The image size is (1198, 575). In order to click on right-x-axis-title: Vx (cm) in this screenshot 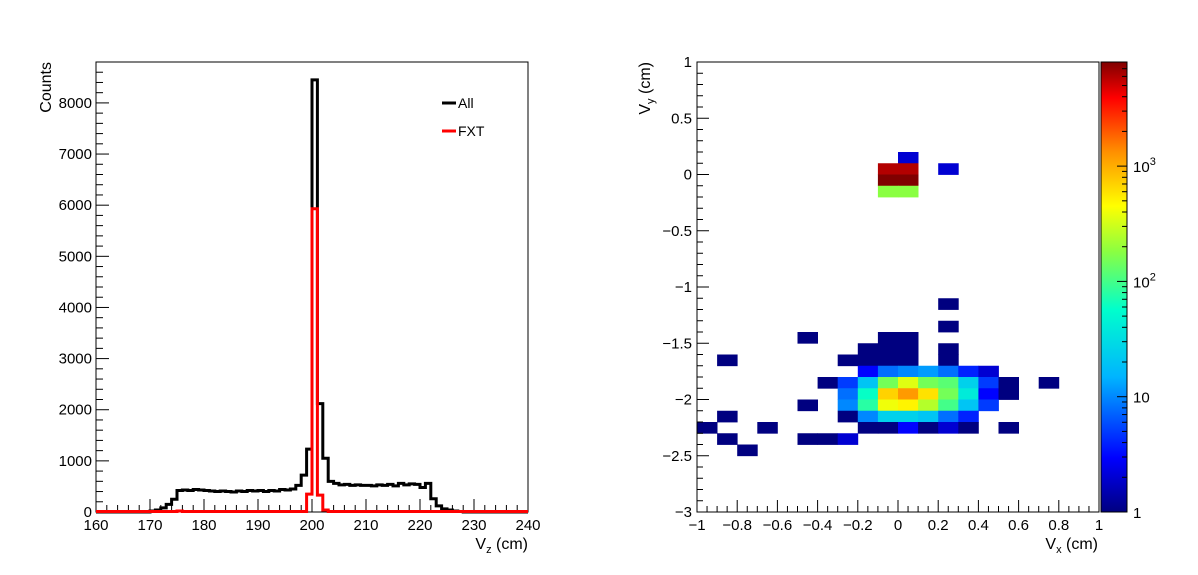, I will do `click(1071, 546)`.